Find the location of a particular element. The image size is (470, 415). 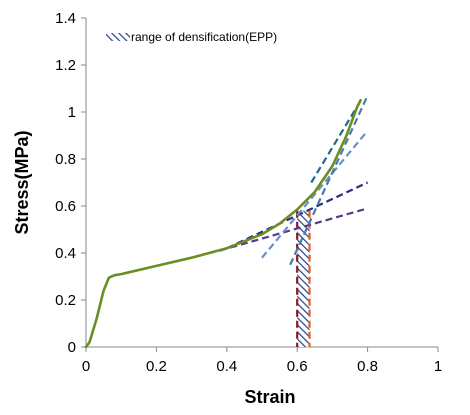

y-axis-title: Stress(MPa) is located at coordinates (22, 182).